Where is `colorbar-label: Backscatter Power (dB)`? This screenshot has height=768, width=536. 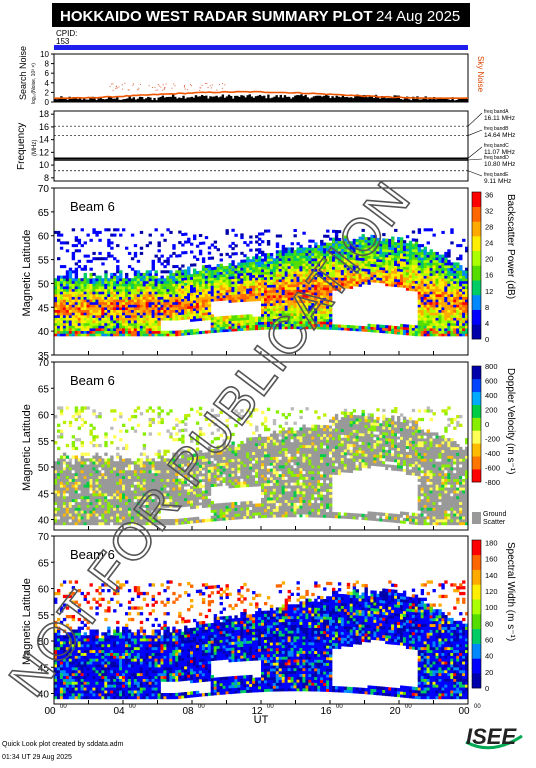
colorbar-label: Backscatter Power (dB) is located at coordinates (510, 246).